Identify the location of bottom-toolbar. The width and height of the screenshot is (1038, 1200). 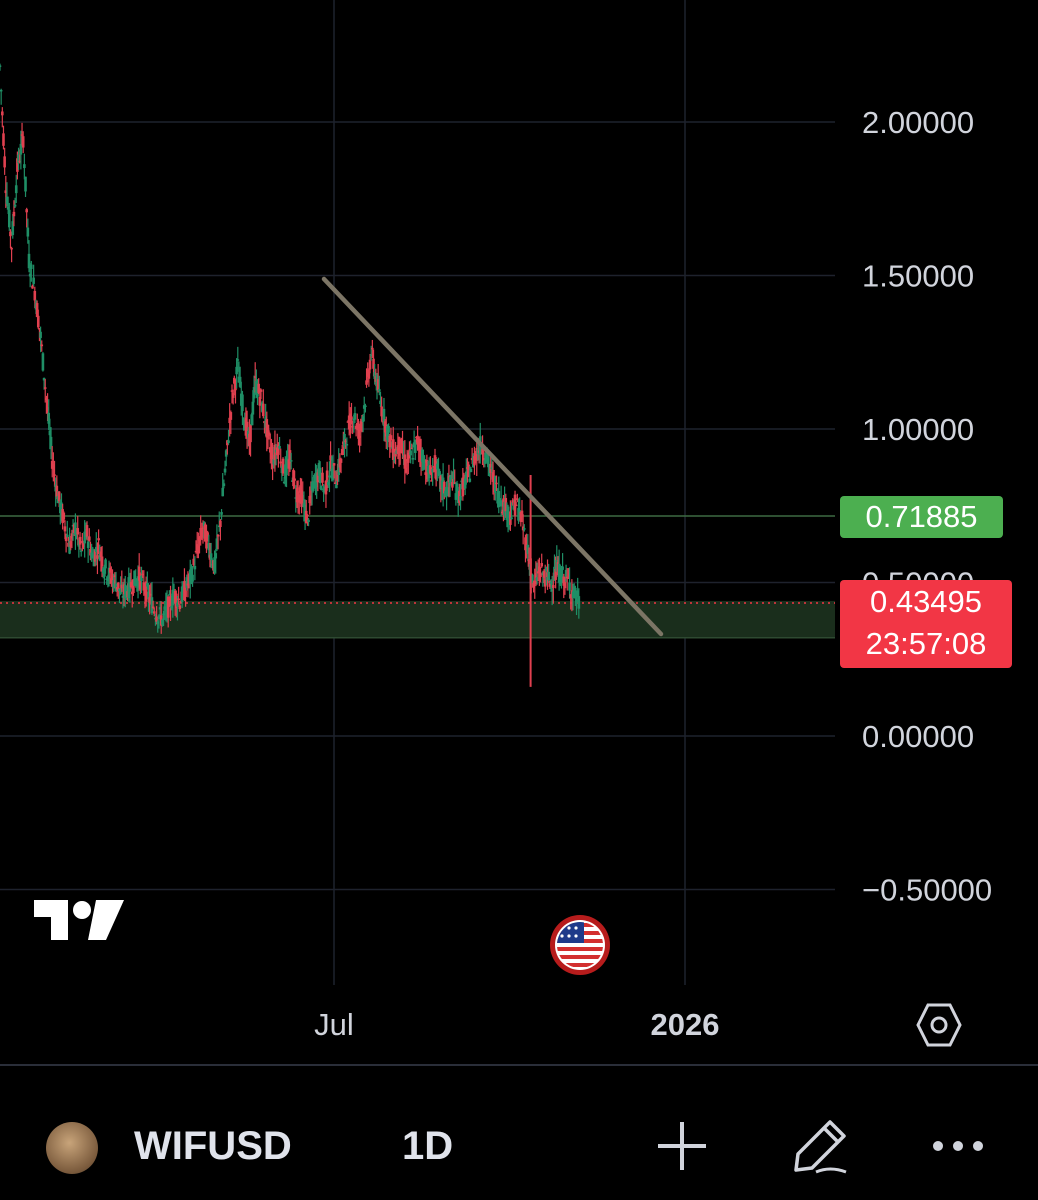
(519, 1133).